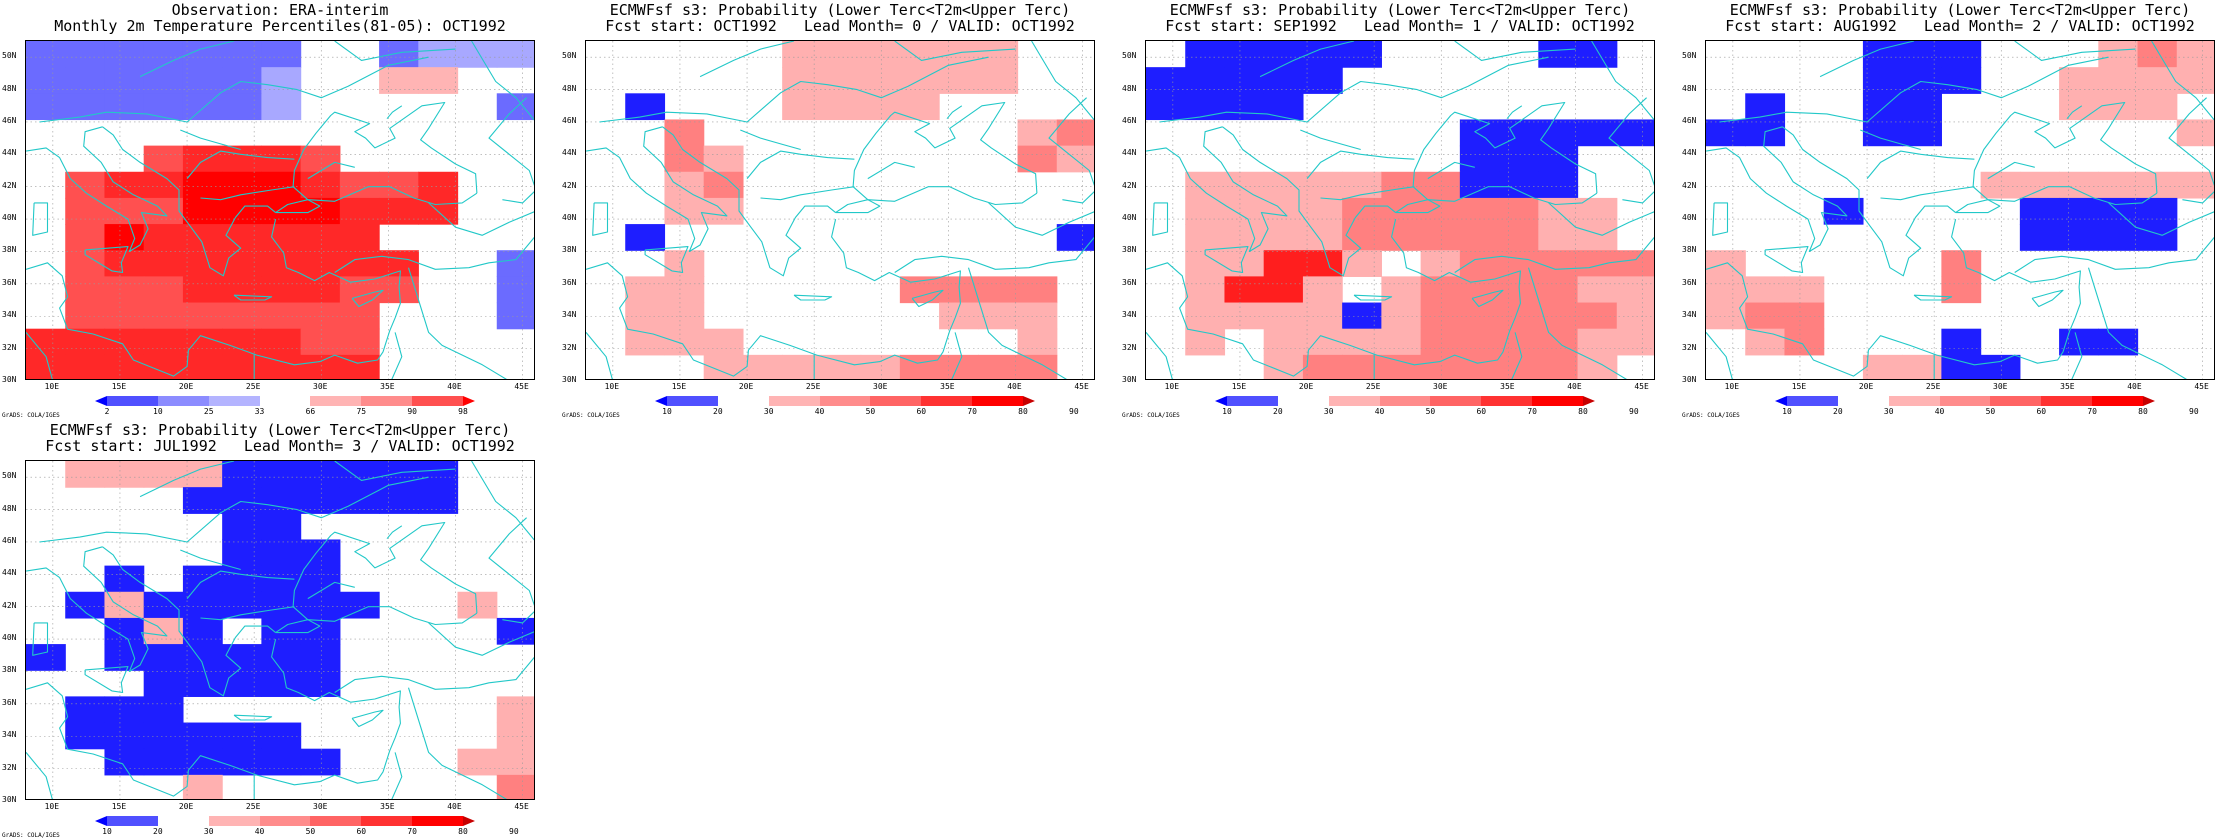 This screenshot has width=2240, height=840. What do you see at coordinates (310, 831) in the screenshot?
I see `colorbar-label: 50` at bounding box center [310, 831].